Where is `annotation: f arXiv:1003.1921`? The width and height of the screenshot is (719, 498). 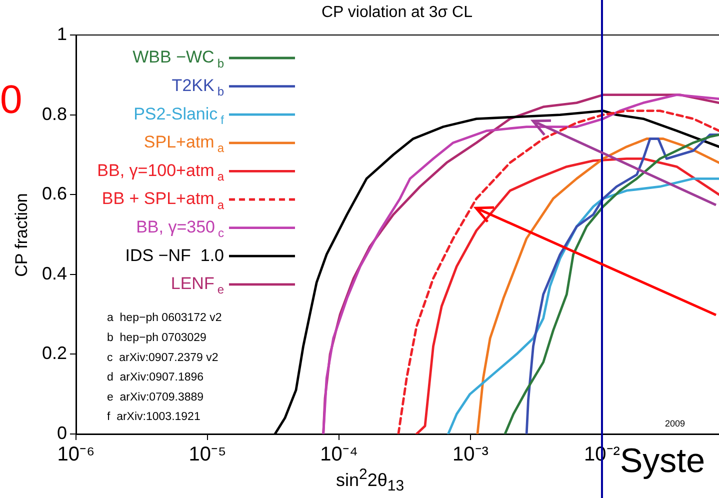 annotation: f arXiv:1003.1921 is located at coordinates (153, 417).